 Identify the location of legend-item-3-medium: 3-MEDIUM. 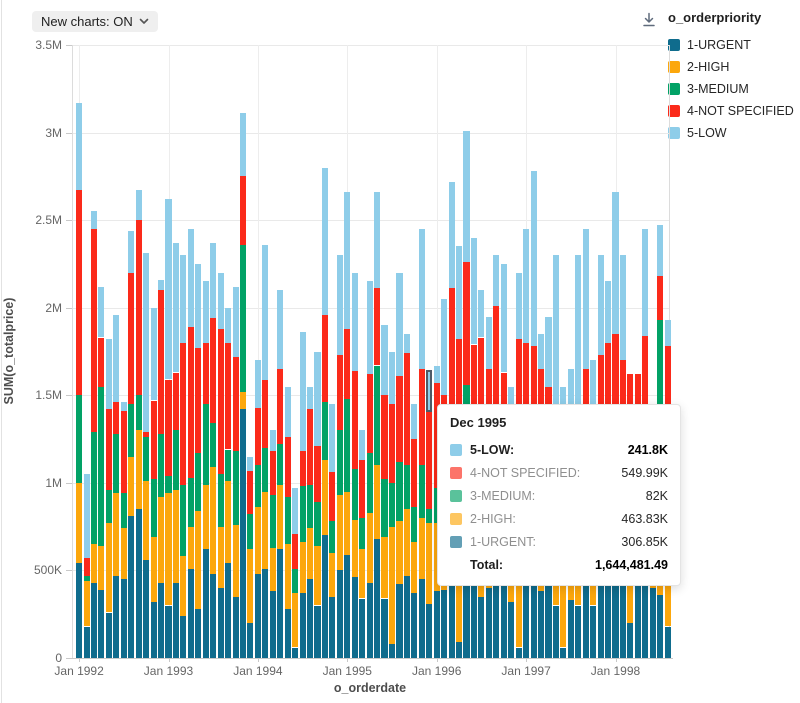
(733, 89).